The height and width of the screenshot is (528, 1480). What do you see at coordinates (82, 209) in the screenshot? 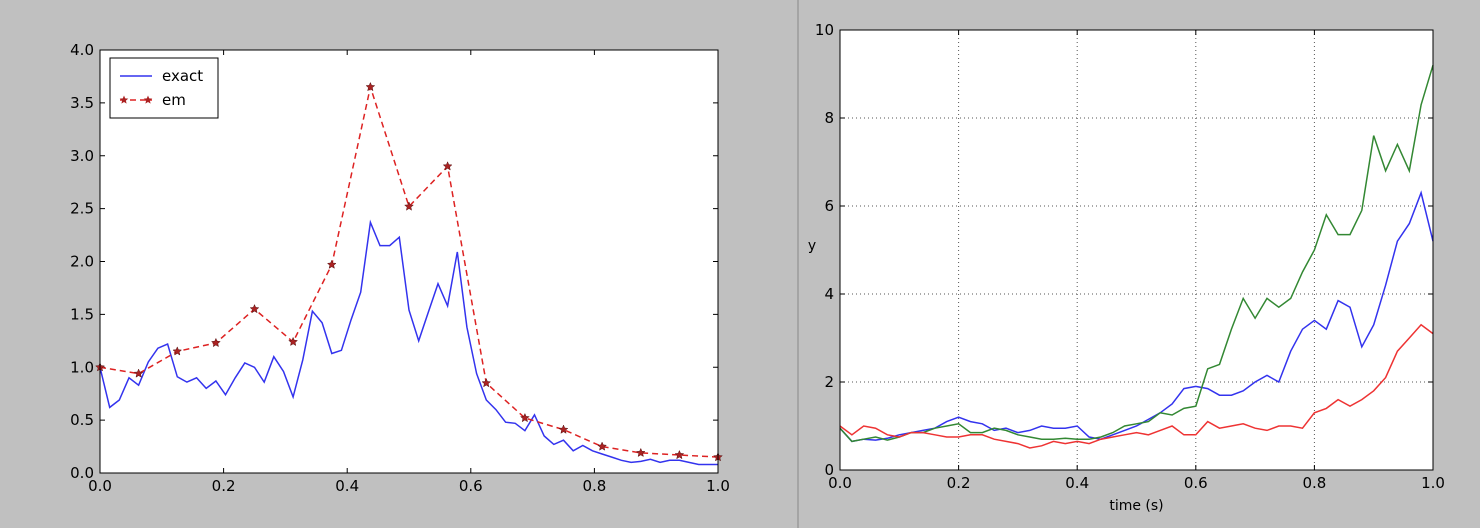
I see `y-tick-label: 2.5` at bounding box center [82, 209].